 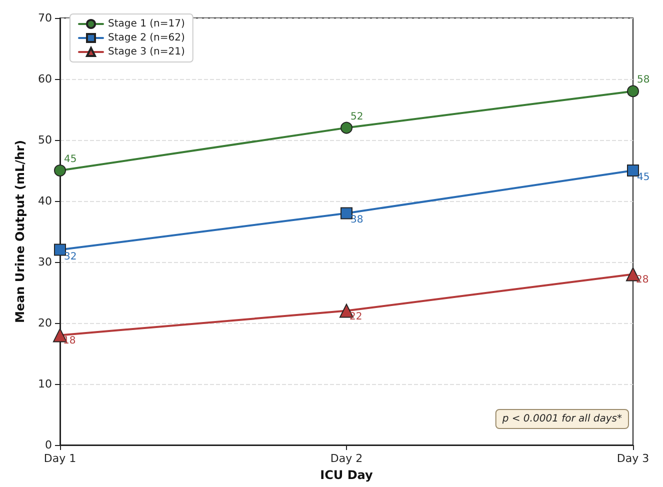 I want to click on data-label: 22, so click(x=356, y=316).